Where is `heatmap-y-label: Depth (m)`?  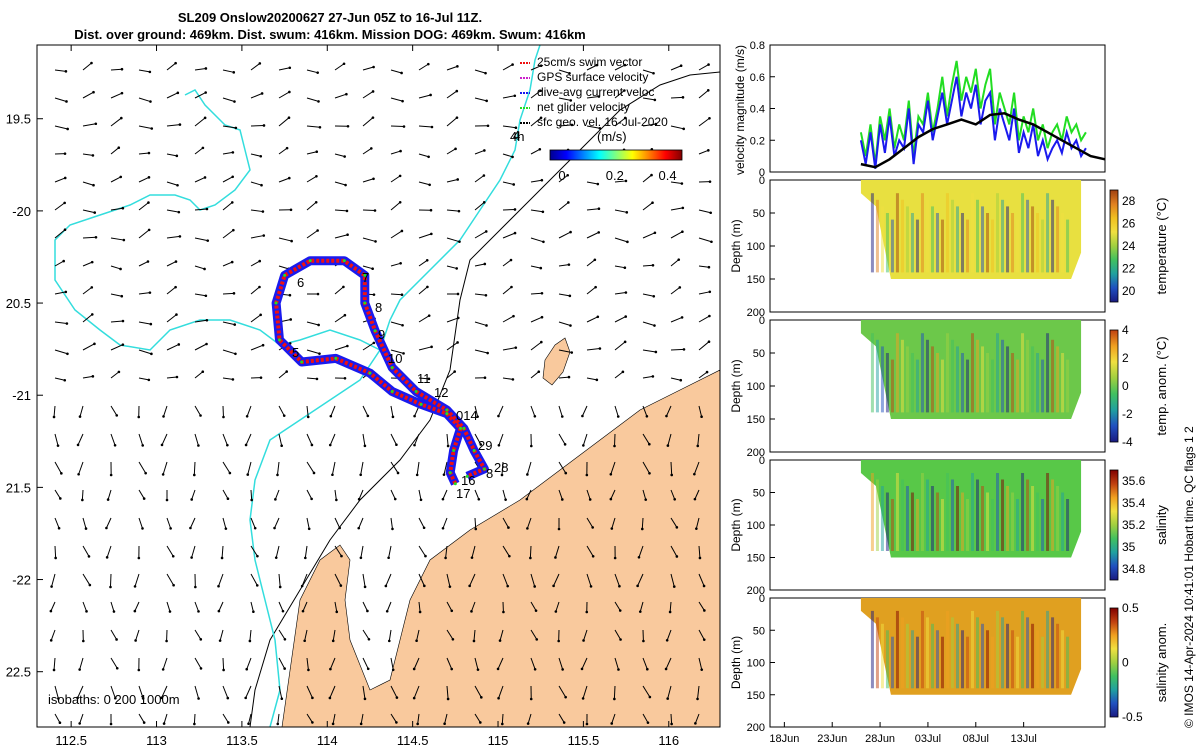
heatmap-y-label: Depth (m) is located at coordinates (736, 245).